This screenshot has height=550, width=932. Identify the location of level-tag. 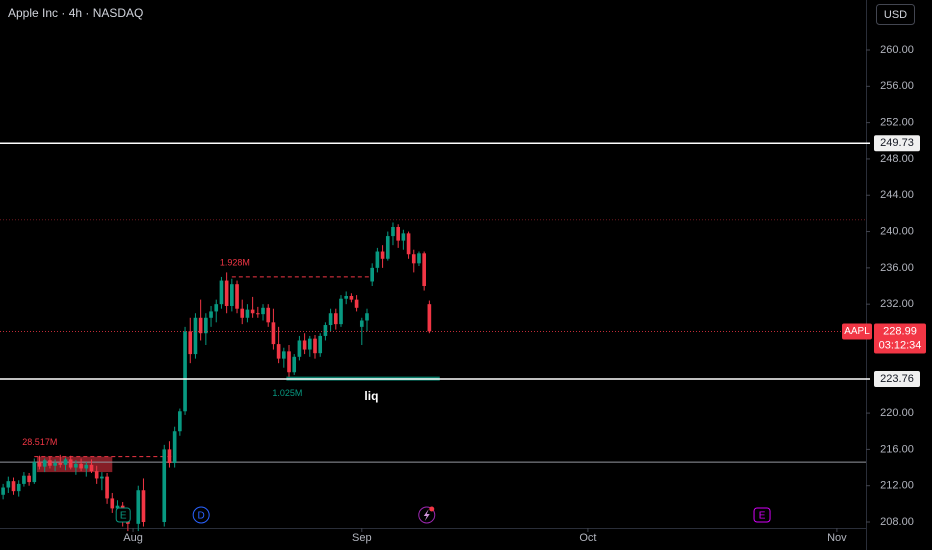
(897, 378).